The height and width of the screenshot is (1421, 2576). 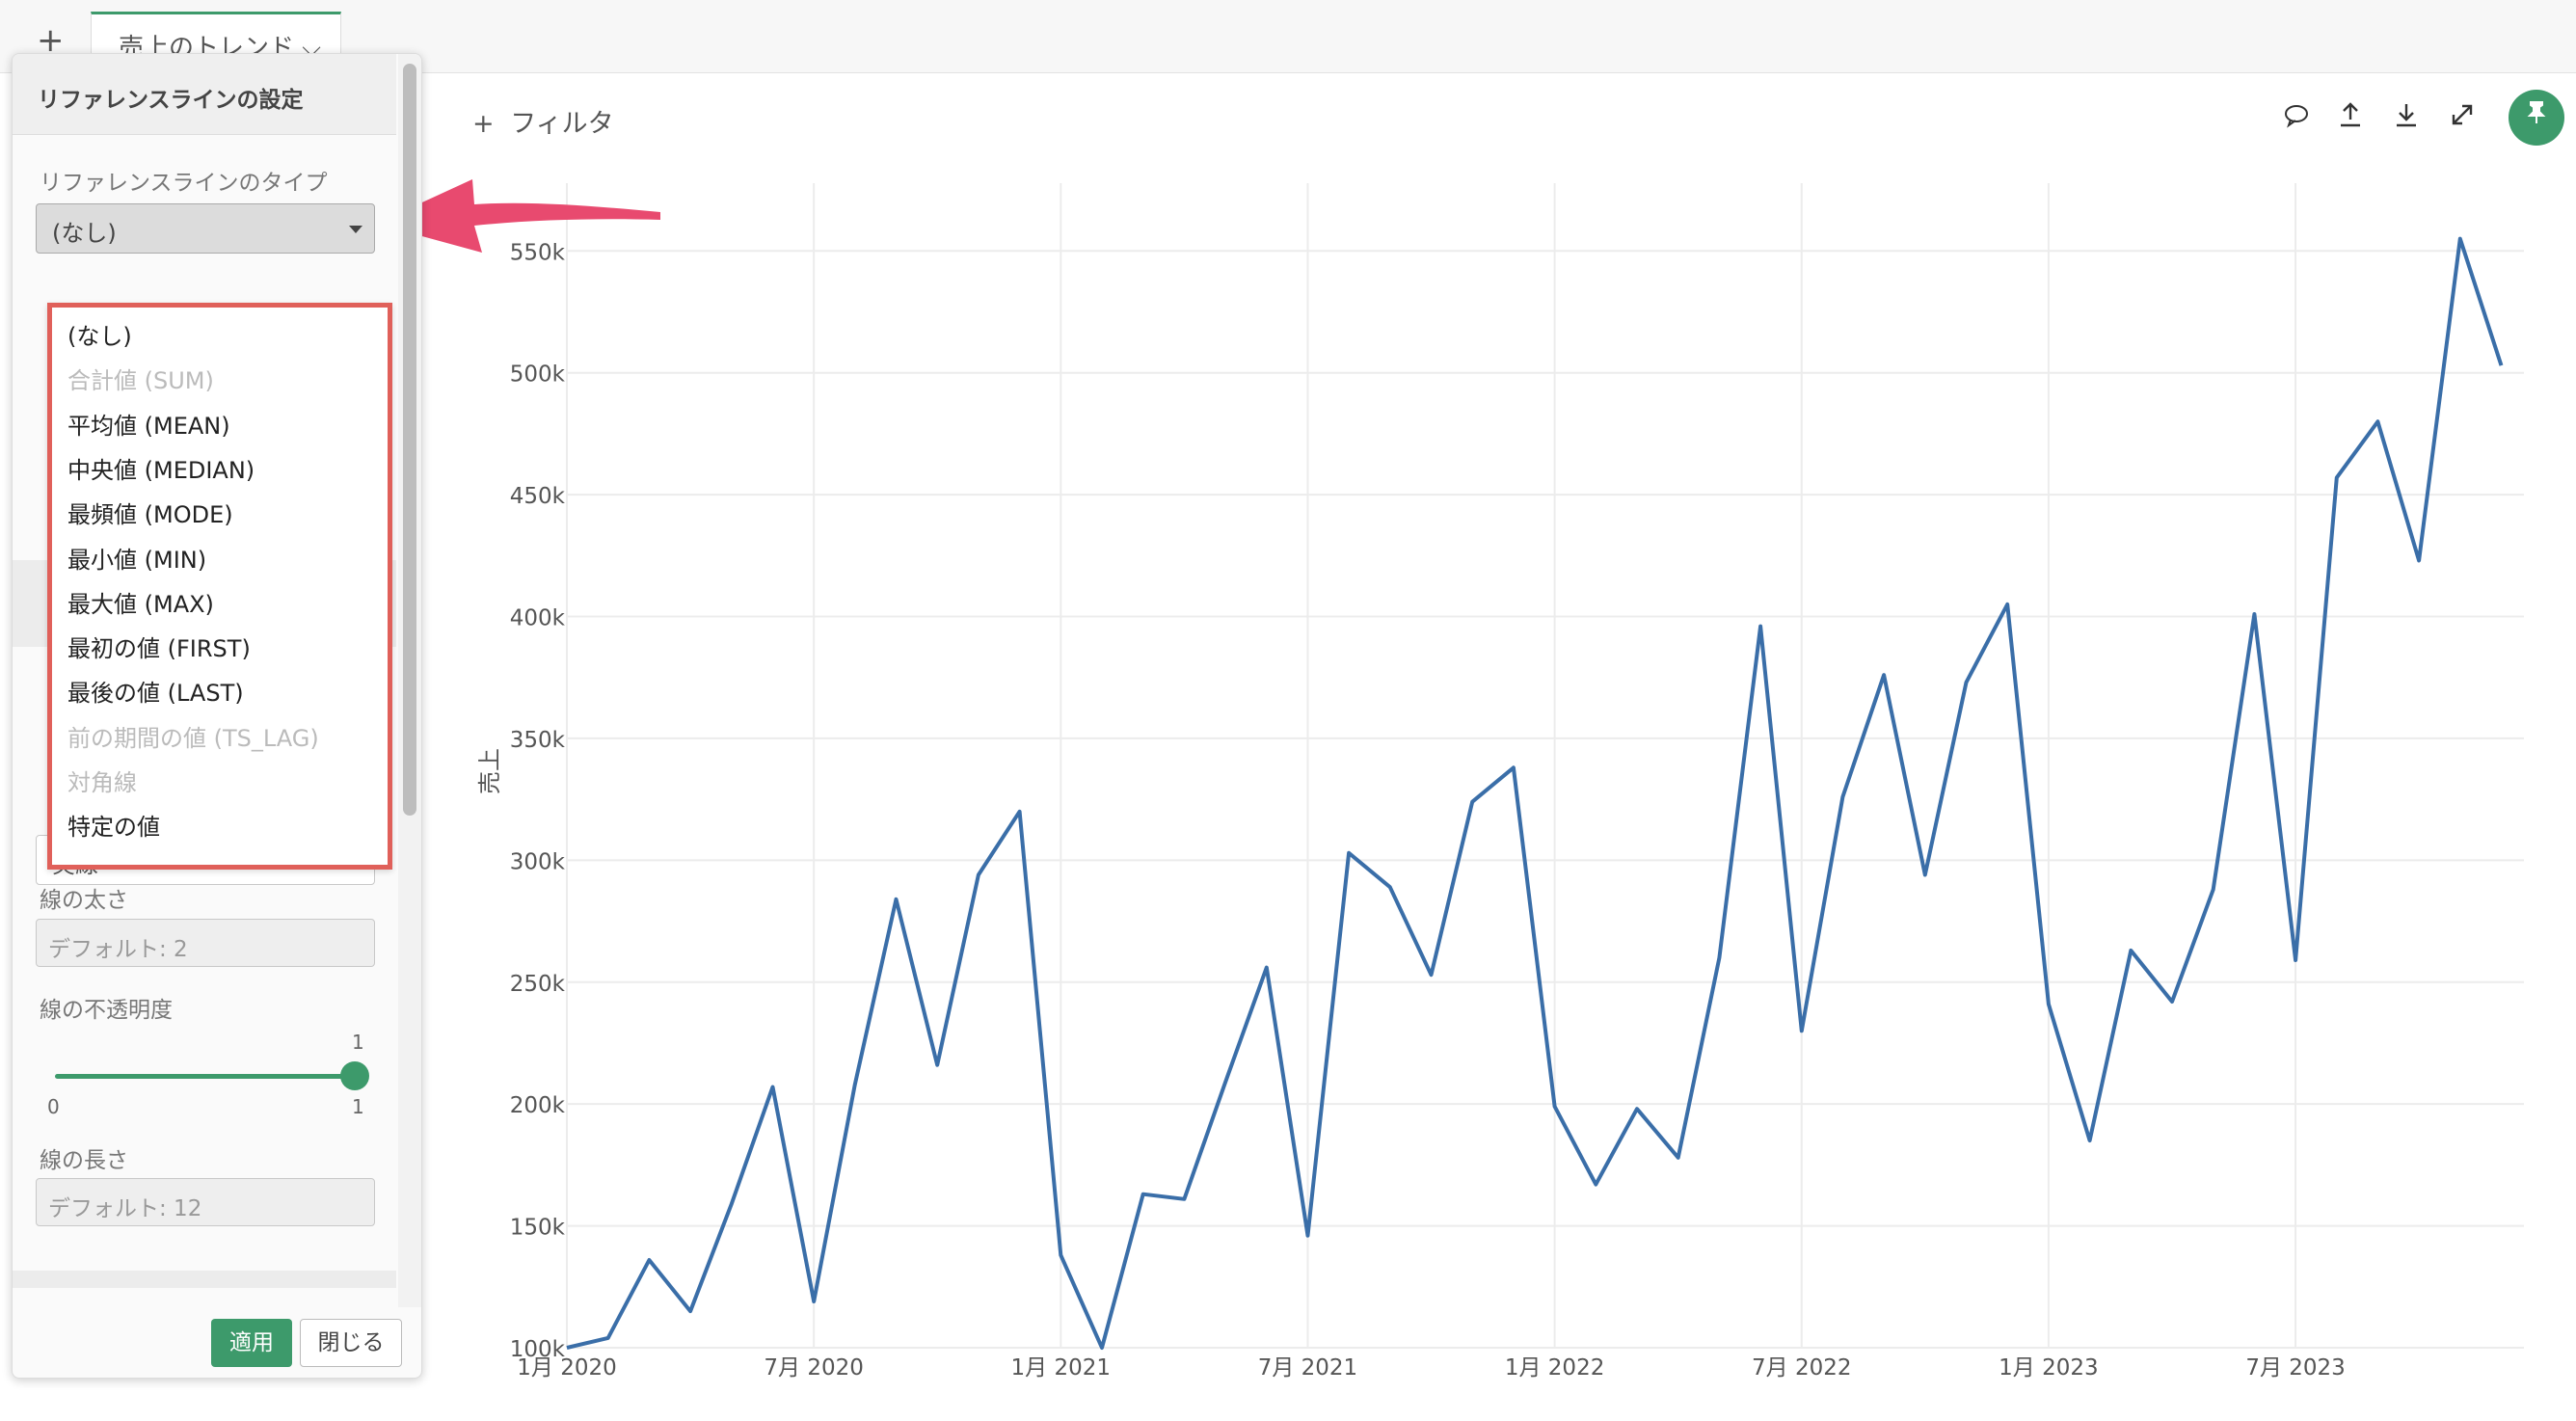 What do you see at coordinates (252, 1343) in the screenshot?
I see `apply-button: 適用` at bounding box center [252, 1343].